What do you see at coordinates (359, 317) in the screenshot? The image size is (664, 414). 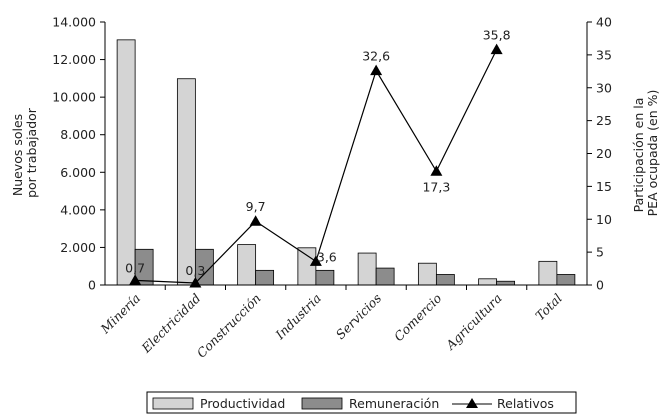 I see `x-tick-label: Servicios` at bounding box center [359, 317].